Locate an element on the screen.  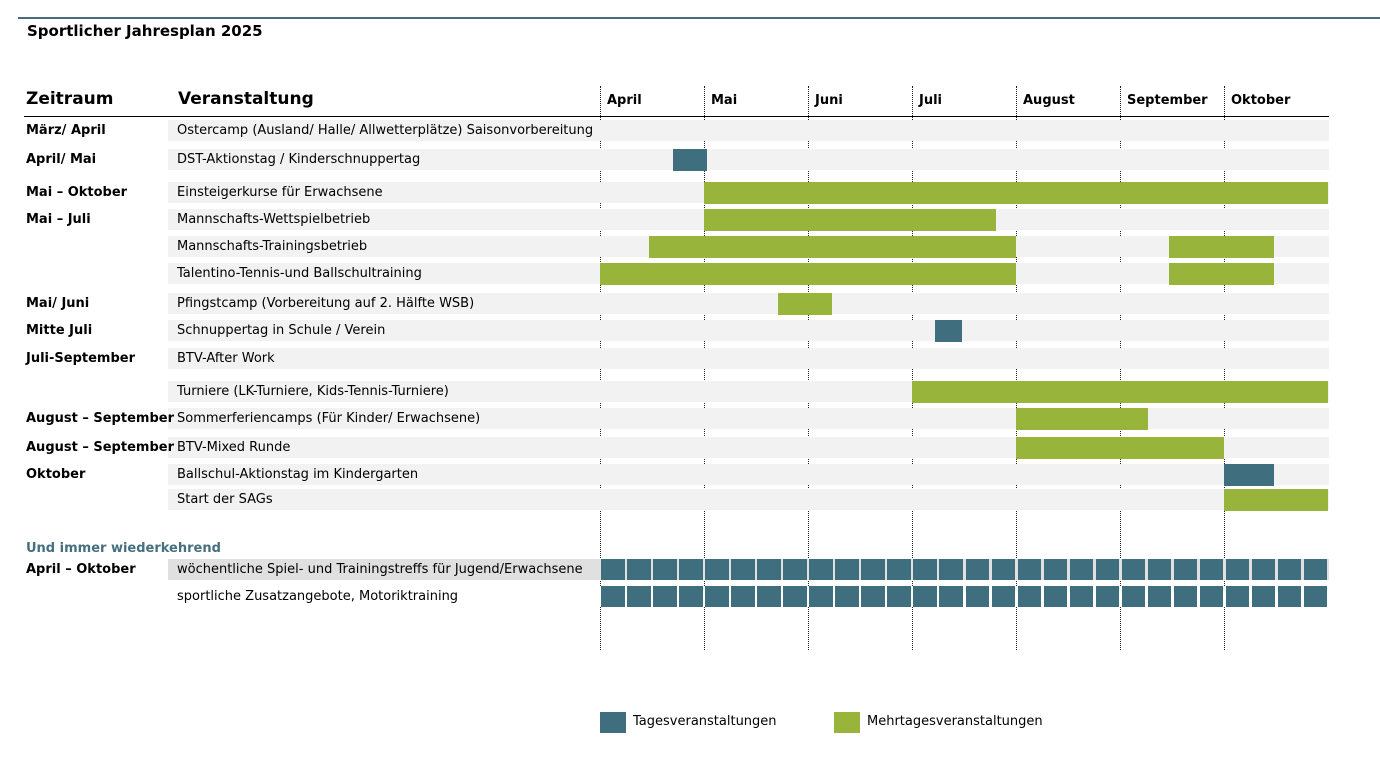
month-label: Juli is located at coordinates (931, 100).